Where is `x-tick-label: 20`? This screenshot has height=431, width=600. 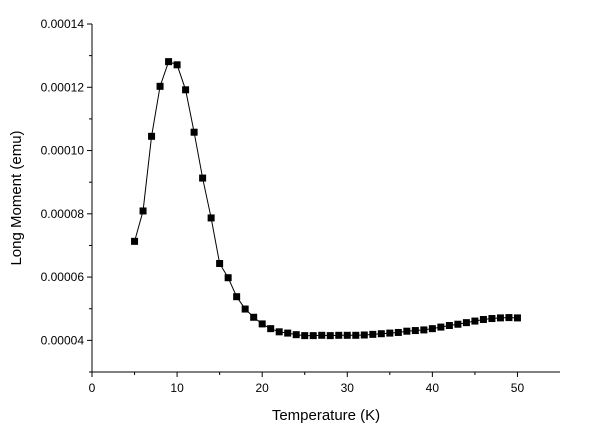
x-tick-label: 20 is located at coordinates (263, 388).